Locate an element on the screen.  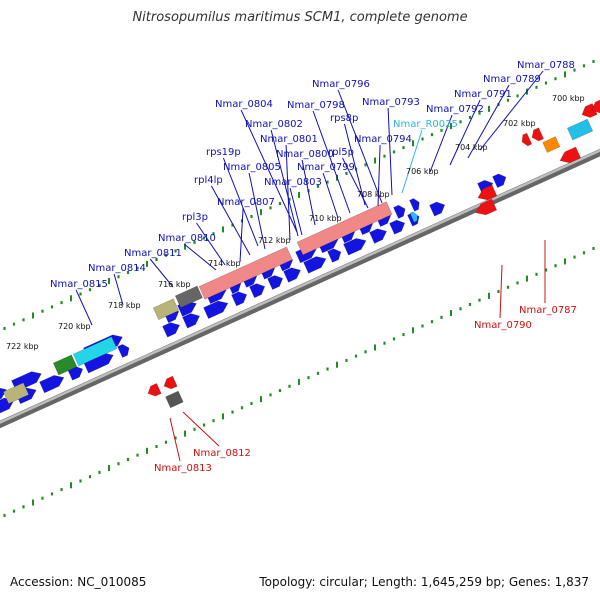
gene-label-nmar_0798: Nmar_0798 is located at coordinates (316, 105).